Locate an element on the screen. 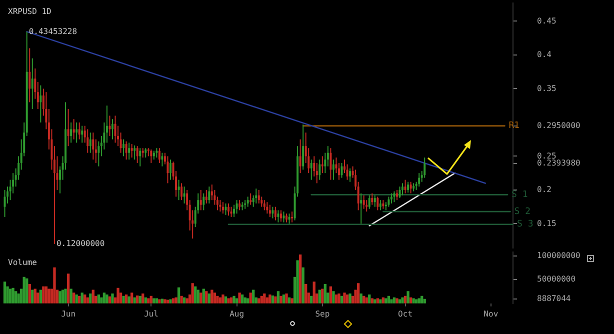 The image size is (614, 334). y-tick-label: 0.2 is located at coordinates (544, 189).